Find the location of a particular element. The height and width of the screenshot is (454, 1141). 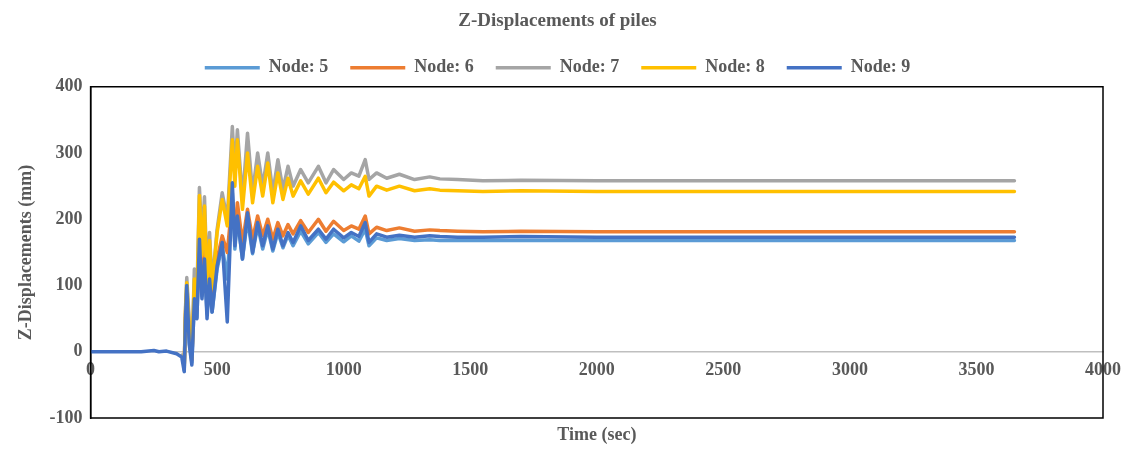

x-tick-label: 1500 is located at coordinates (470, 369).